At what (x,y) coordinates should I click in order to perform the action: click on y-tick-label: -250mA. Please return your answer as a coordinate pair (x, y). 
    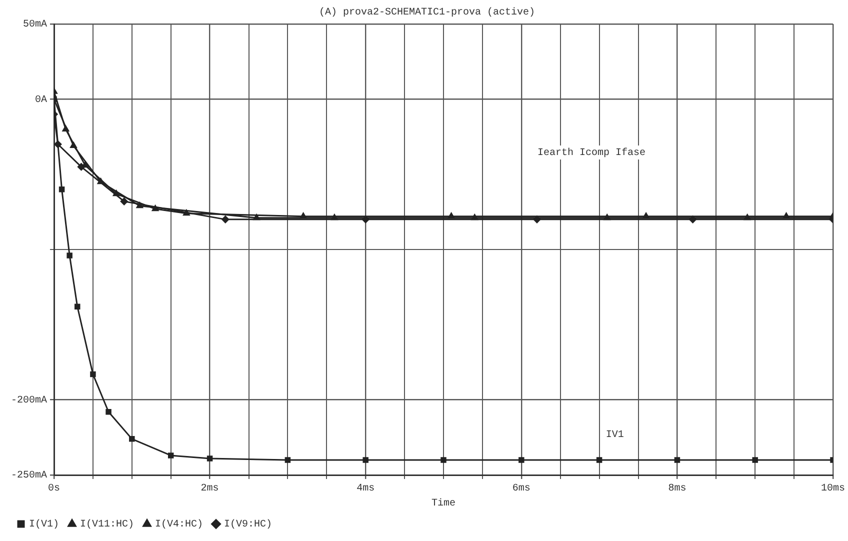
    Looking at the image, I should click on (29, 476).